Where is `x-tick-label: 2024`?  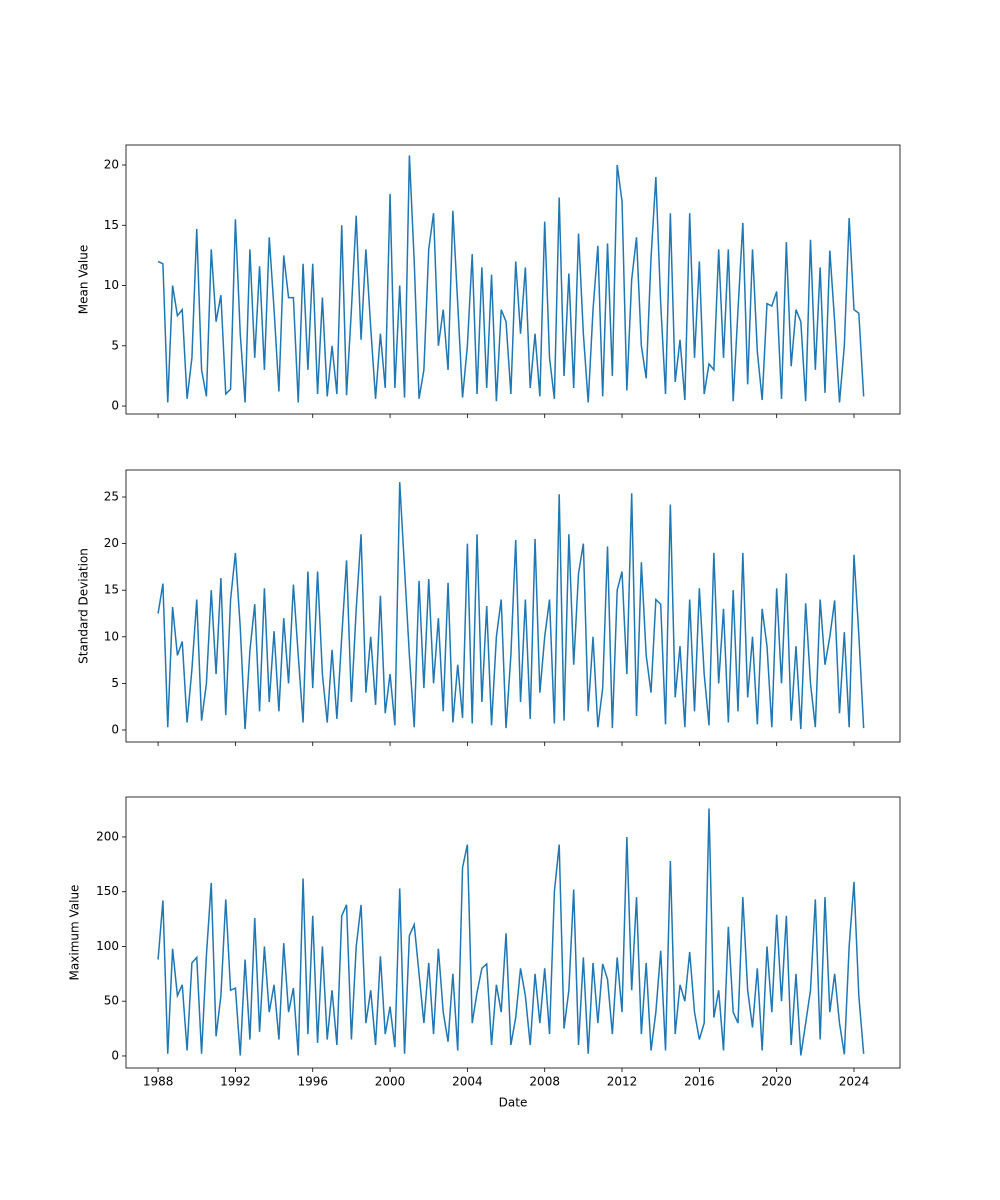 x-tick-label: 2024 is located at coordinates (854, 1082).